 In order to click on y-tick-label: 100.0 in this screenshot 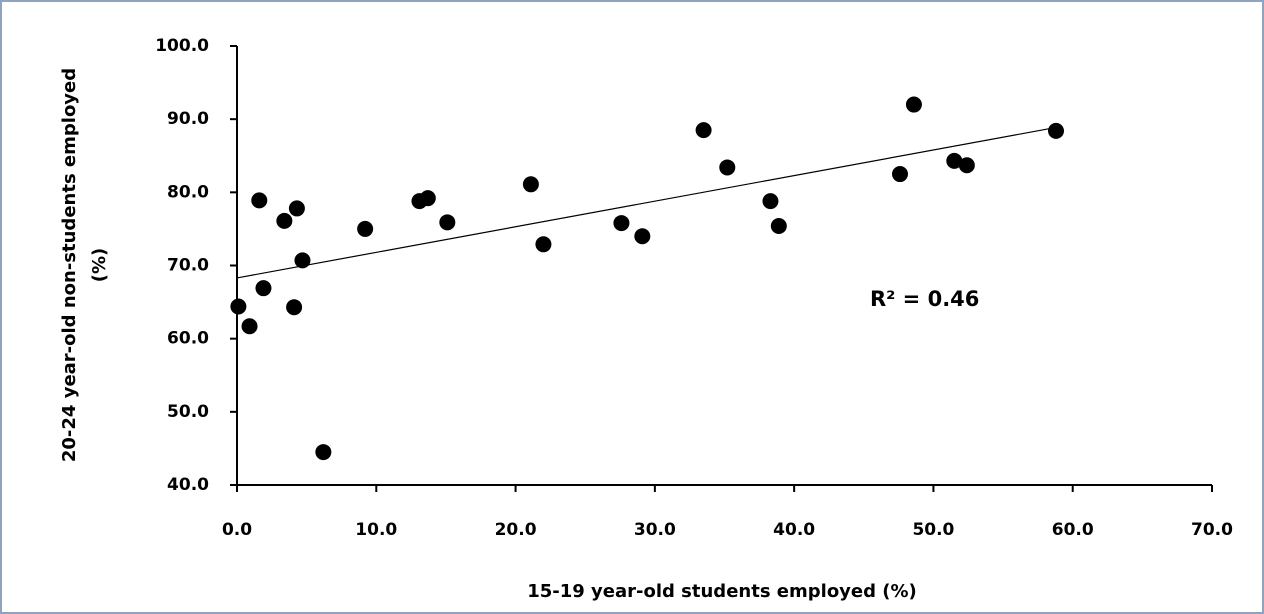, I will do `click(182, 46)`.